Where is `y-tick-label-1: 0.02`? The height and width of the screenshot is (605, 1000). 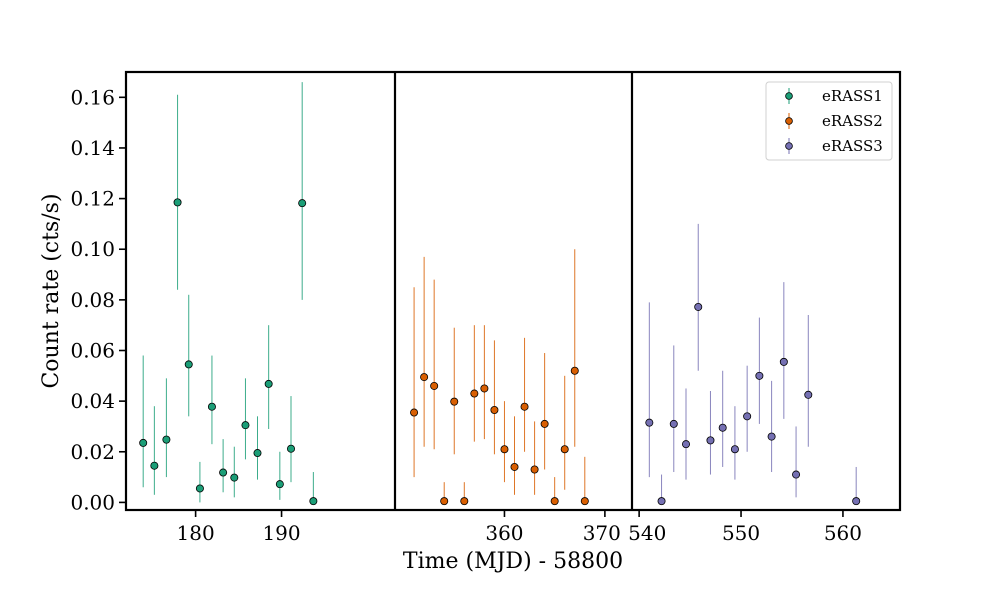 y-tick-label-1: 0.02 is located at coordinates (92, 452).